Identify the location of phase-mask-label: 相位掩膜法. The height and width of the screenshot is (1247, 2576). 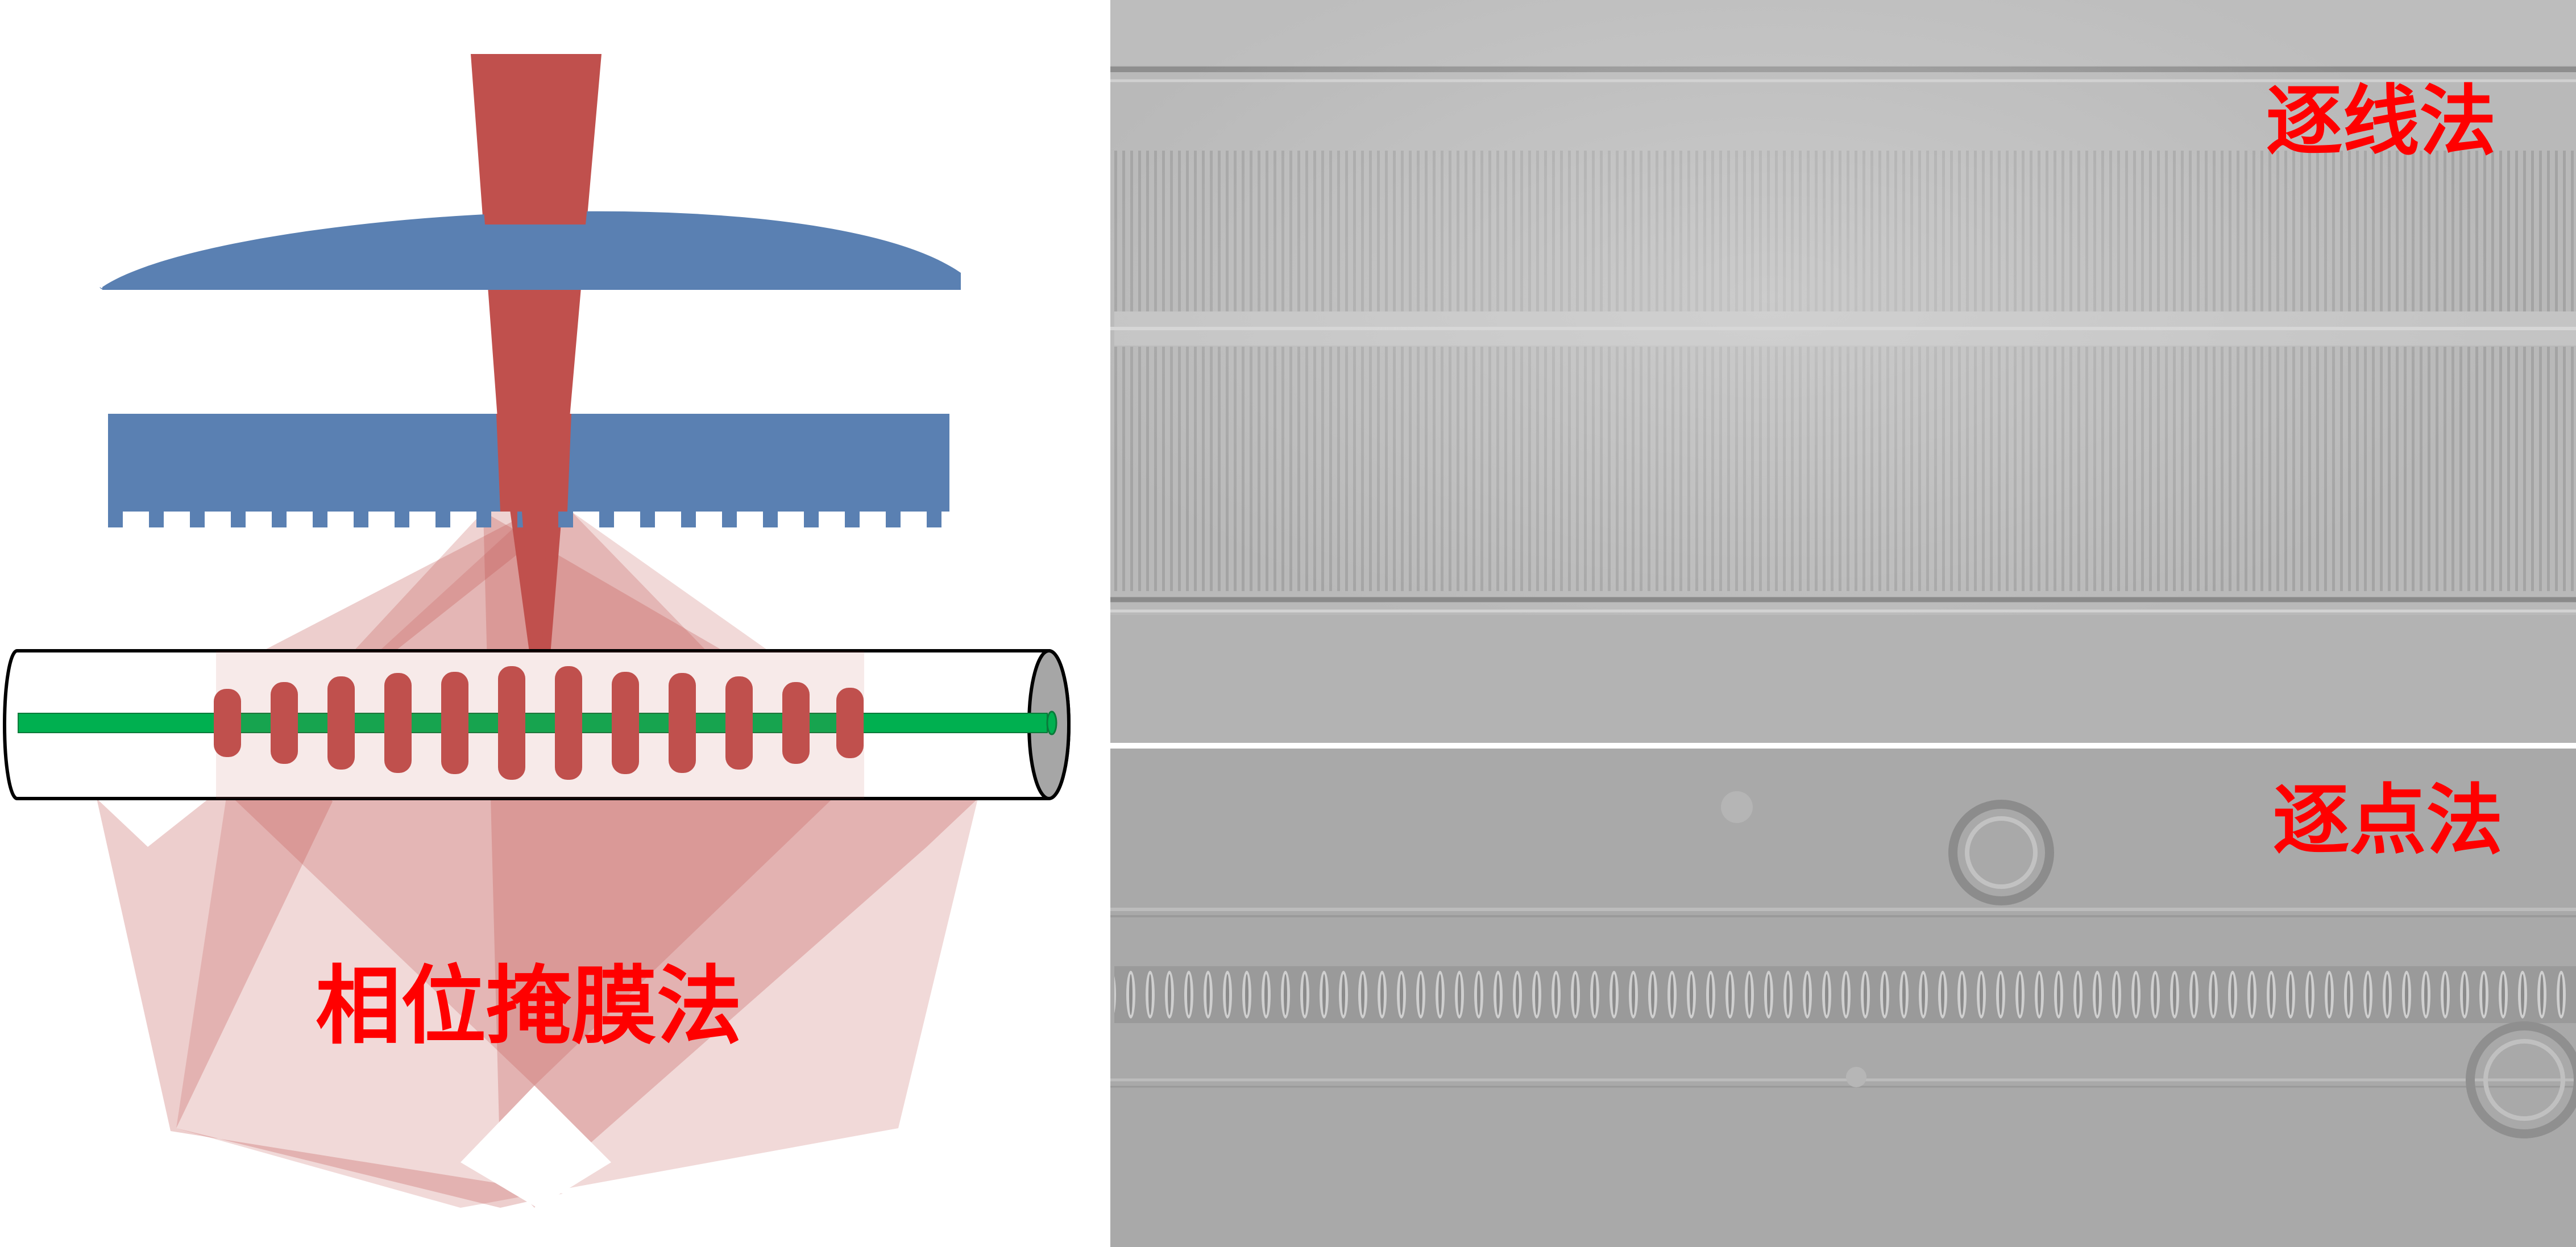
(529, 1006).